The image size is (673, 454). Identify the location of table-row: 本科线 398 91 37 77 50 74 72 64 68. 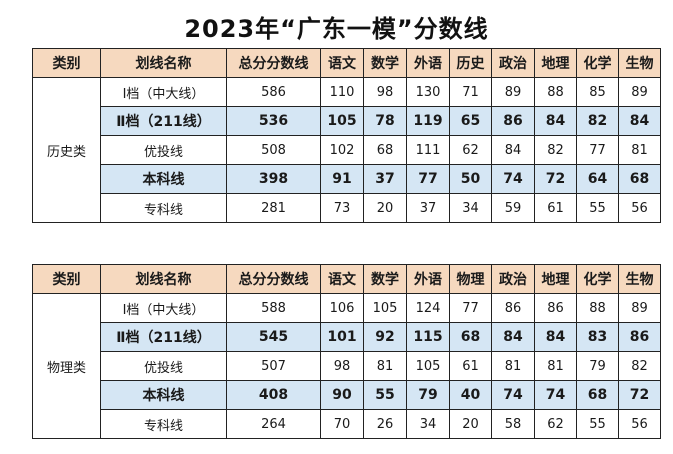
(347, 179).